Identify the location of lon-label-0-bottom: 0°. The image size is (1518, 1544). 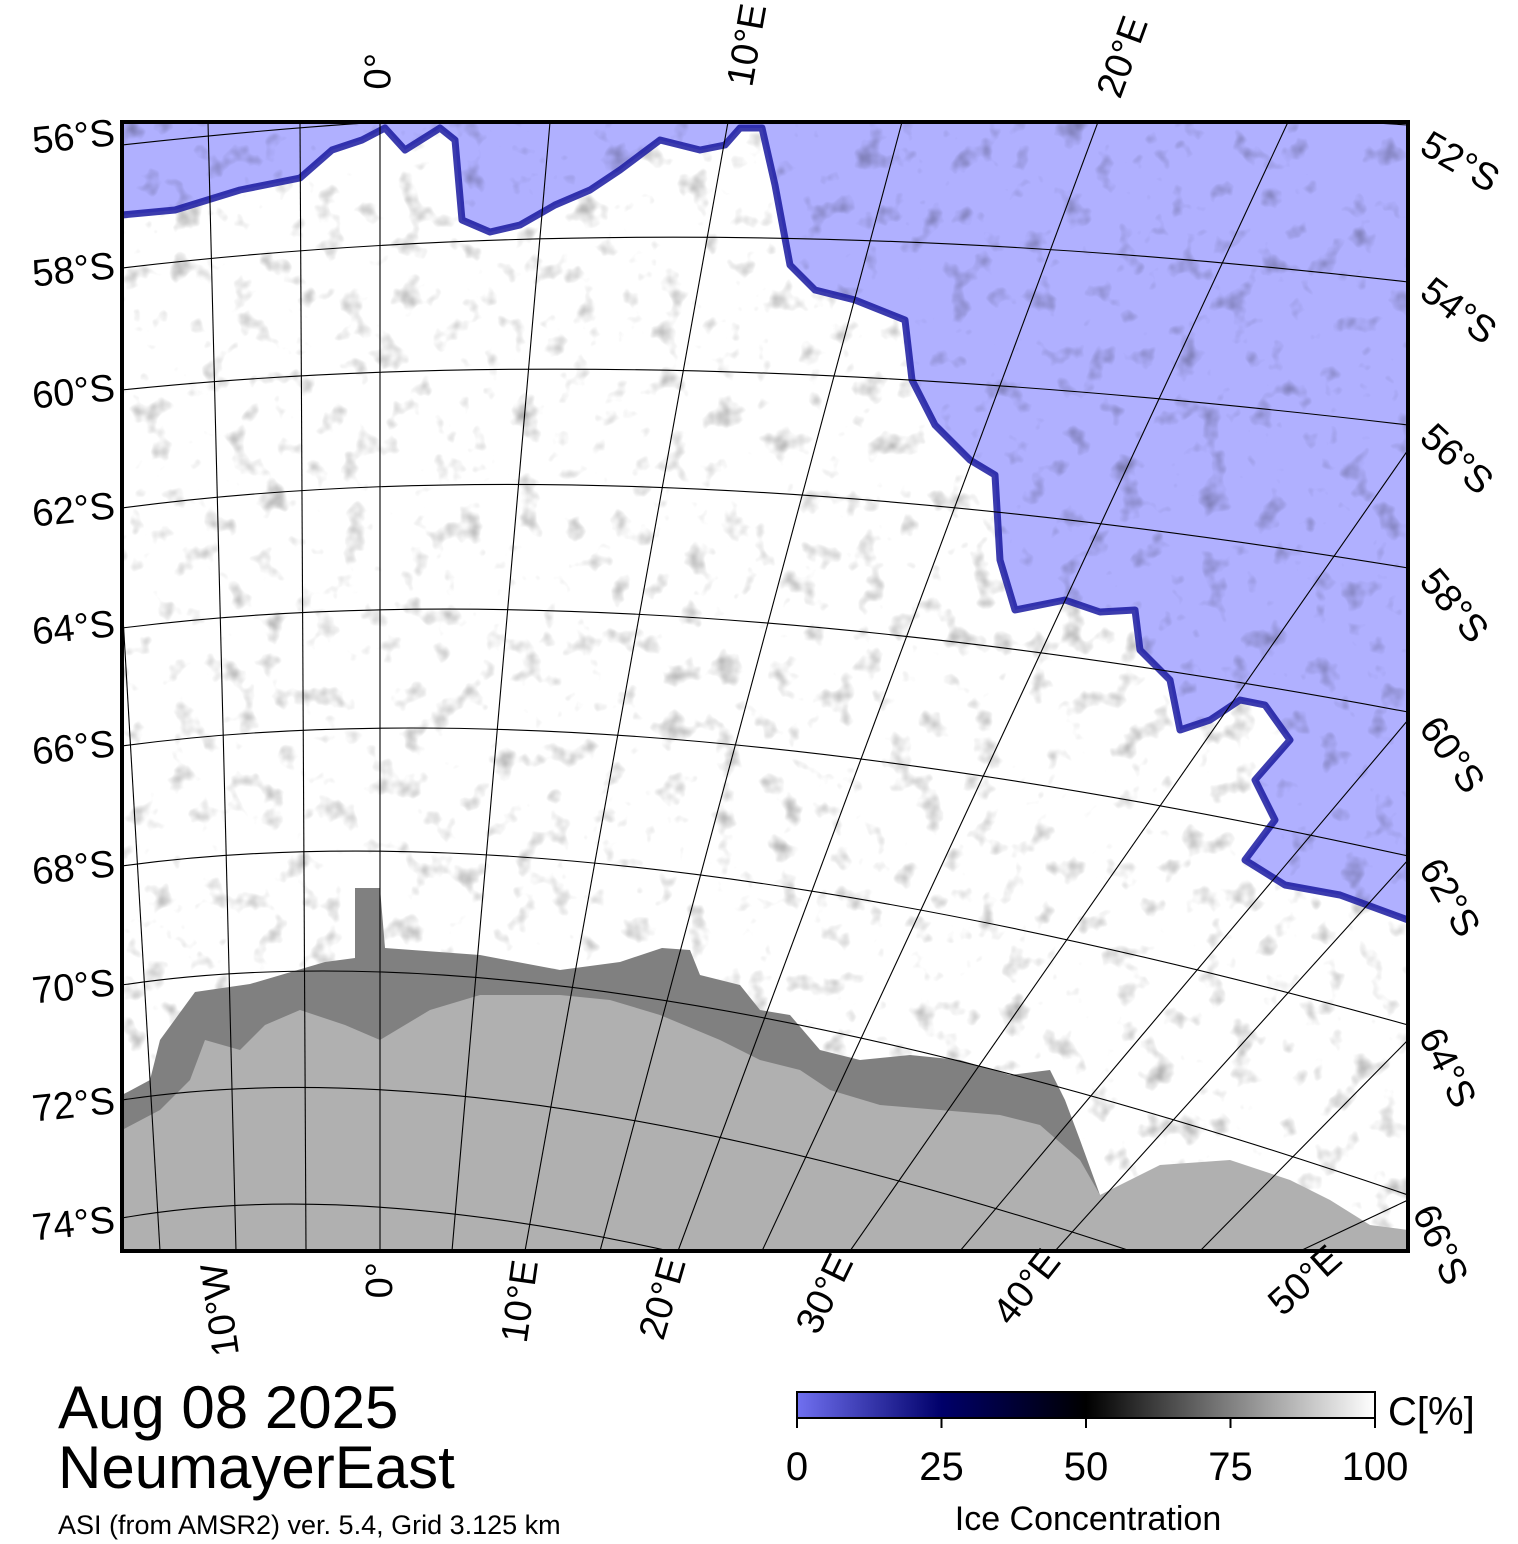
(380, 1280).